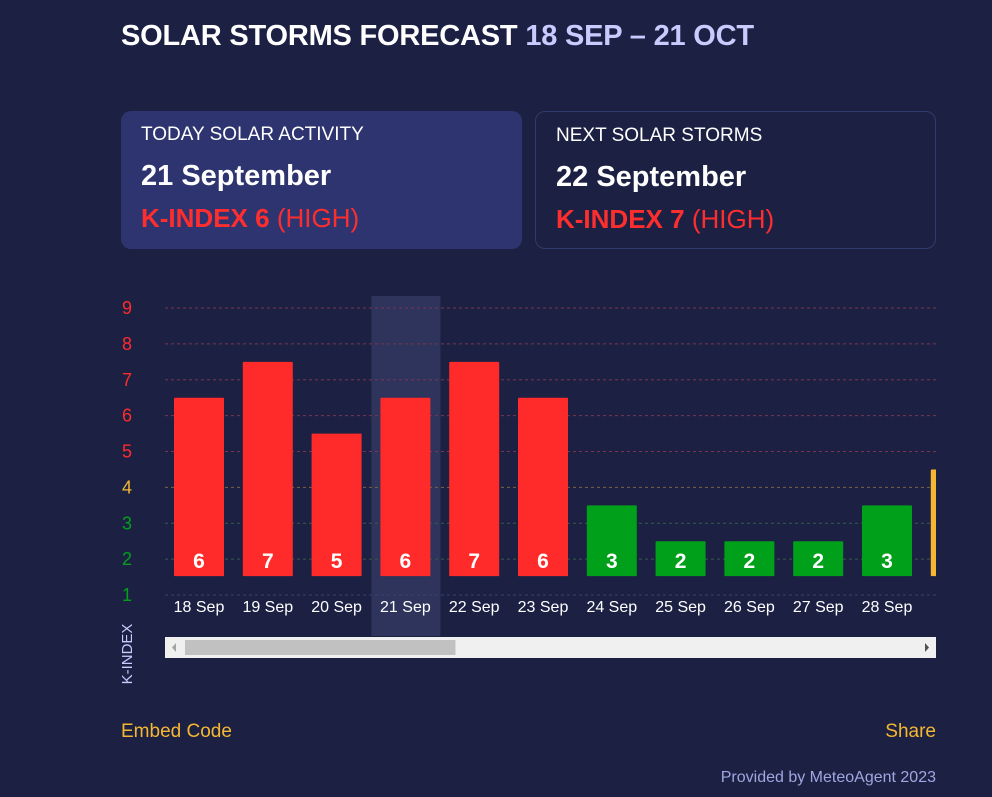 The image size is (992, 797). Describe the element at coordinates (927, 647) in the screenshot. I see `scroll-right-arrow-icon` at that location.